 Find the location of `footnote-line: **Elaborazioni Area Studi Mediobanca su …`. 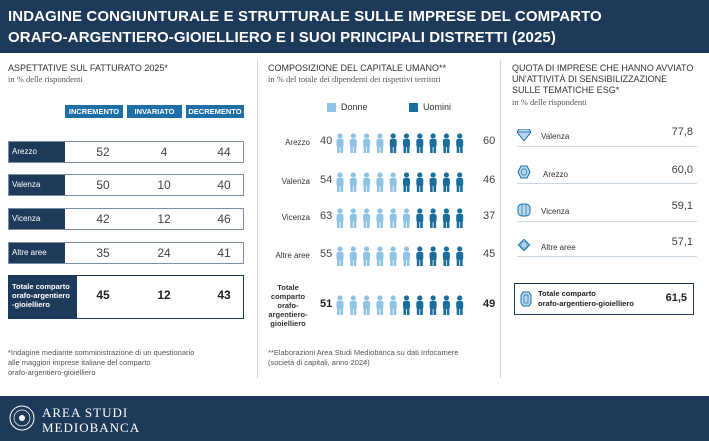

footnote-line: **Elaborazioni Area Studi Mediobanca su … is located at coordinates (363, 352).